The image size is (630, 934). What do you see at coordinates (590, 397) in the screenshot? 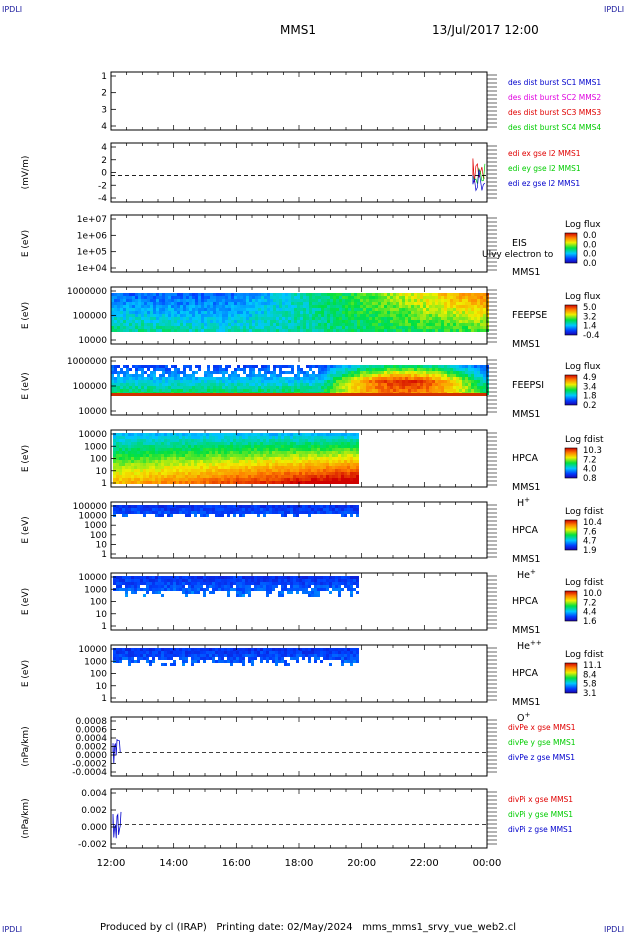
I see `colorbar-tick-label: 1.8` at bounding box center [590, 397].